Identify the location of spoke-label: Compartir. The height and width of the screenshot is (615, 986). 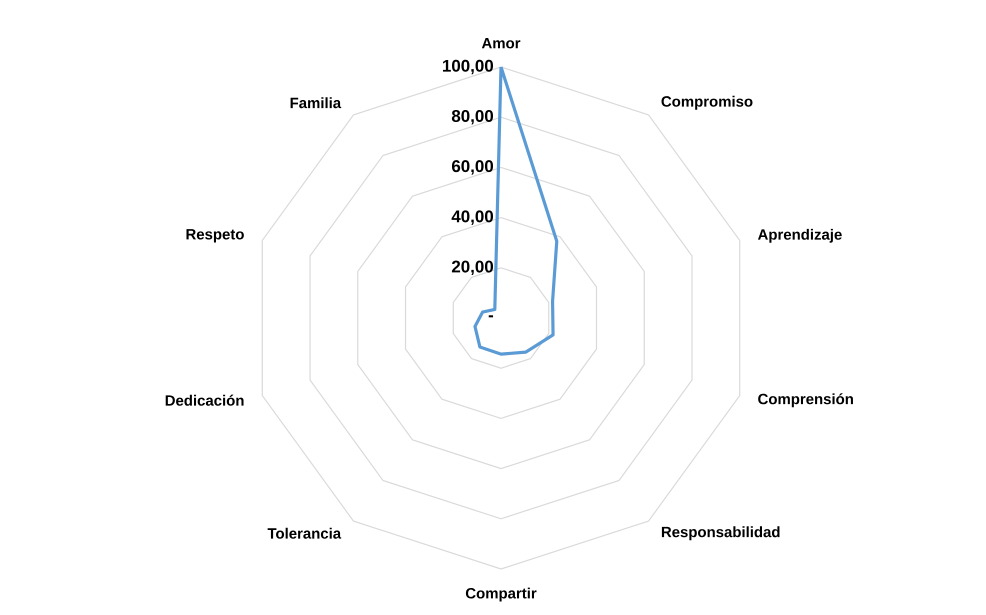
(501, 595).